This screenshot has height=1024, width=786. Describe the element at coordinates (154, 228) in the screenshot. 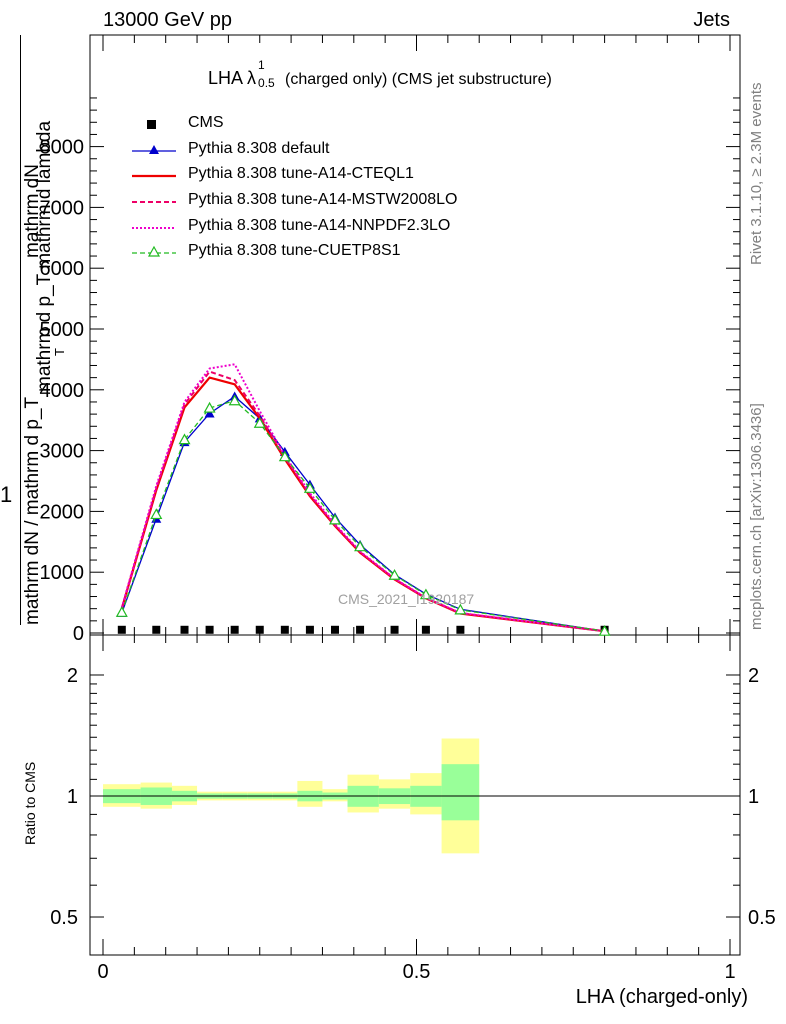

I see `legend-line-dotted-icon` at that location.